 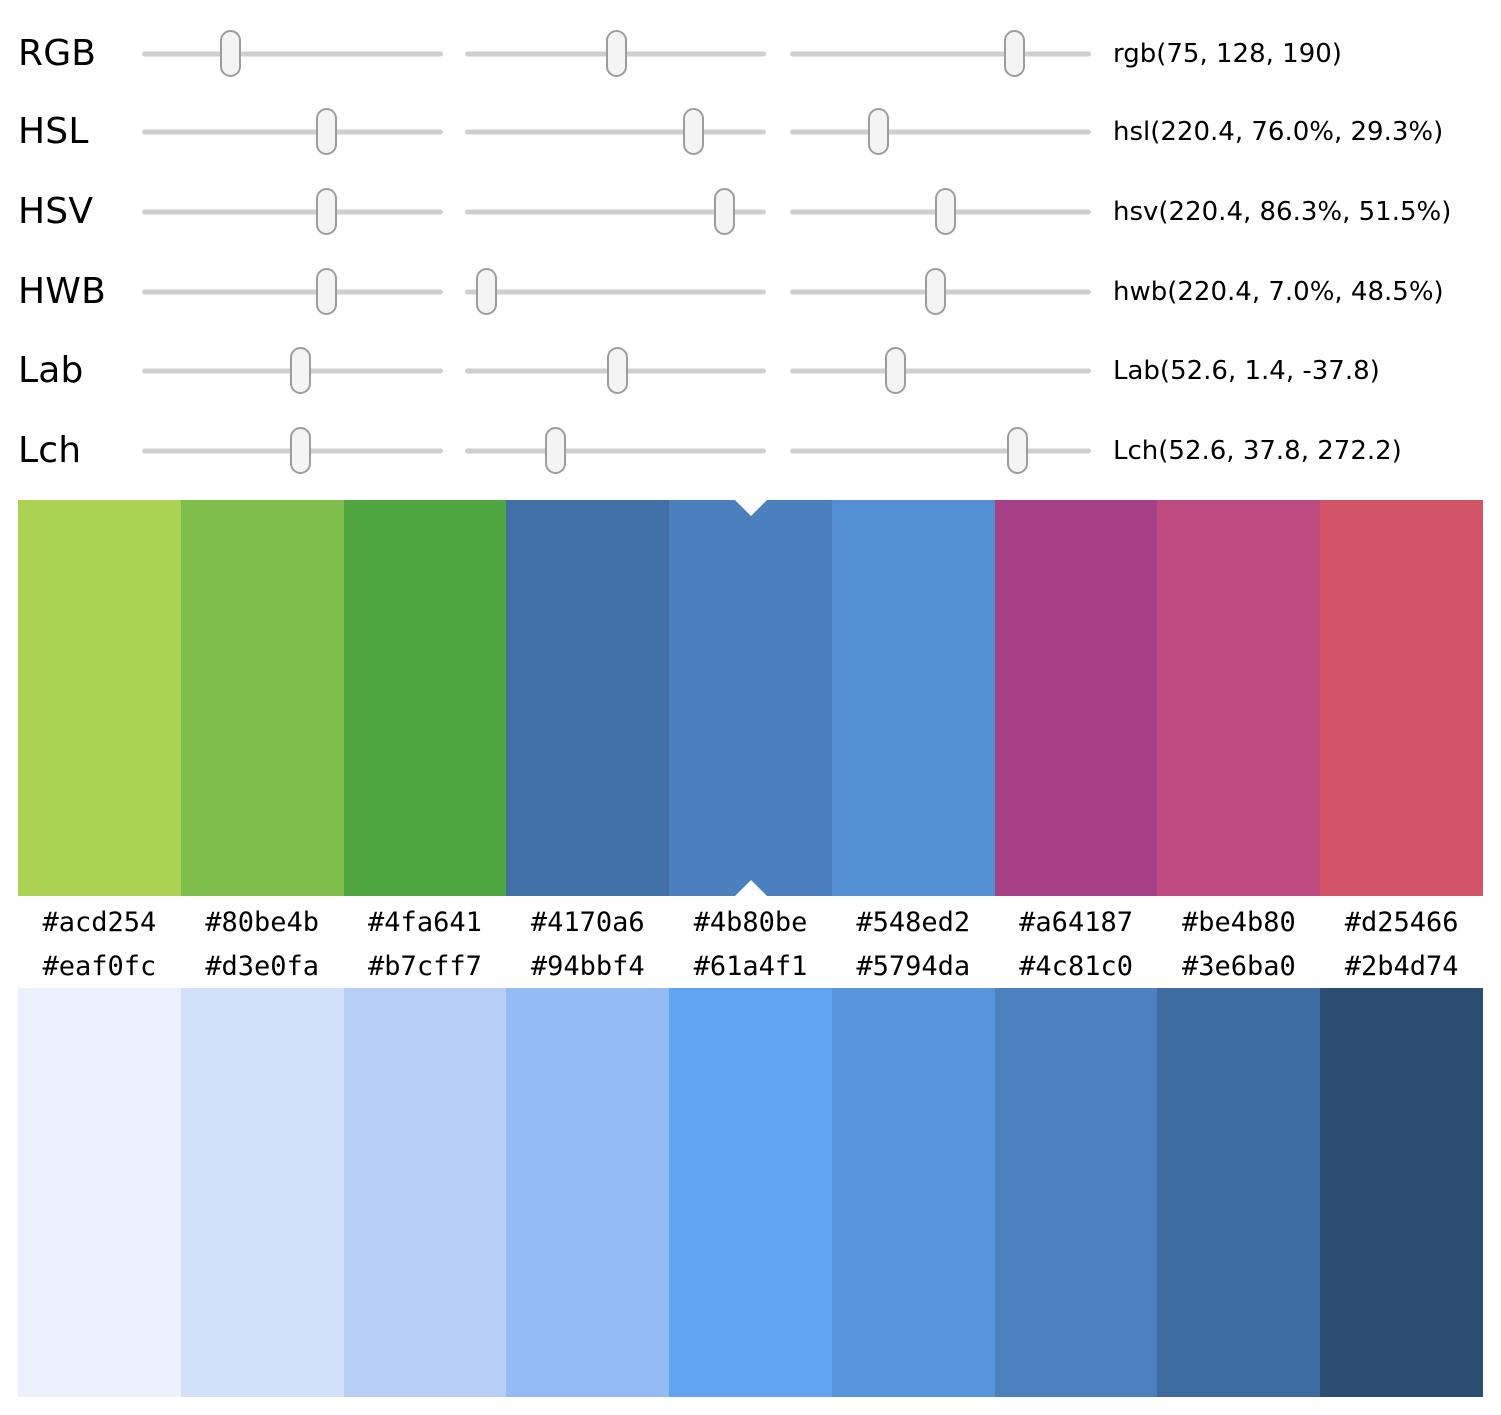 I want to click on hex-code-label: #4b80be, so click(x=750, y=922).